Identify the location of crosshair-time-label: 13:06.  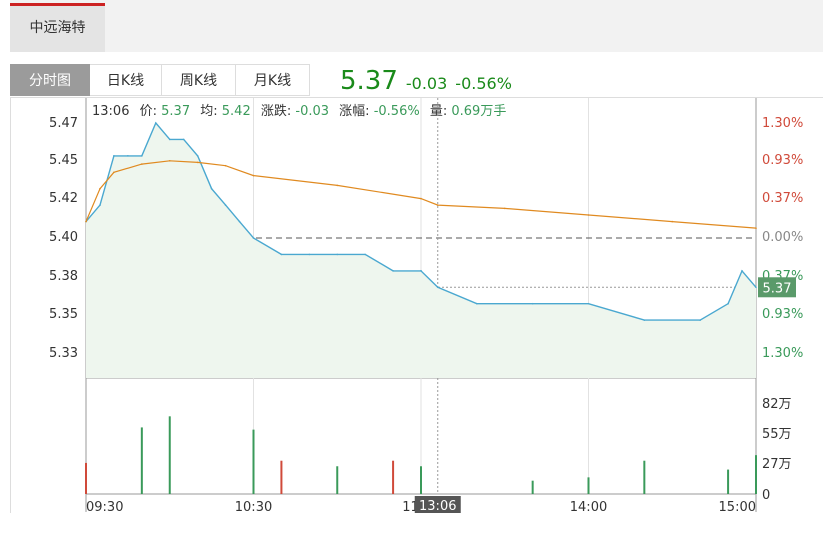
(437, 506).